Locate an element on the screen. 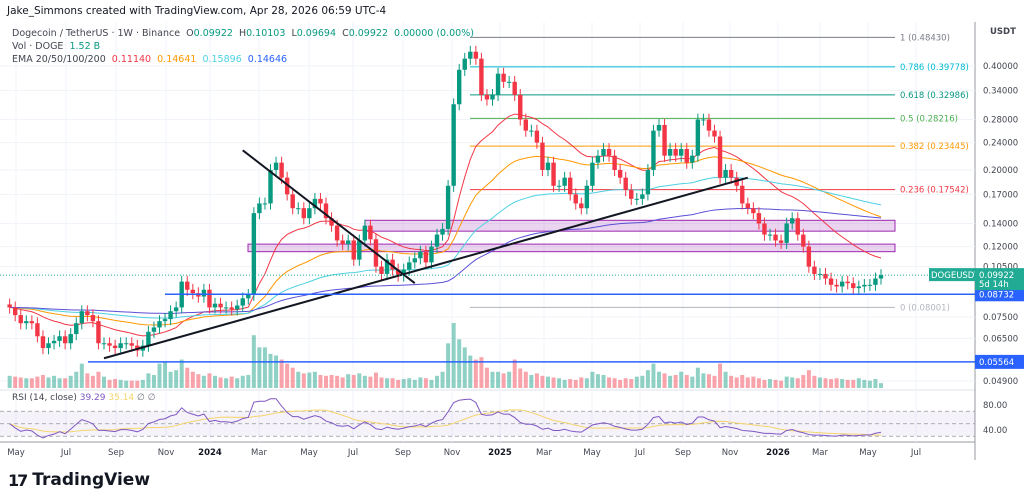 The width and height of the screenshot is (1024, 502). tradingview-logo-text: TradingView is located at coordinates (91, 480).